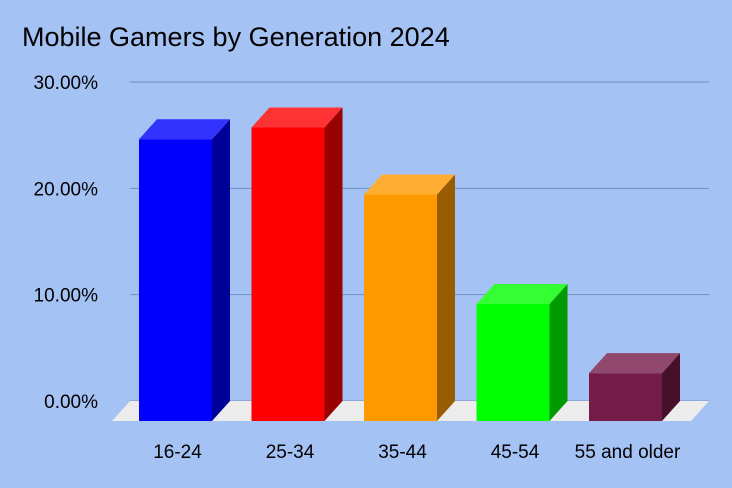  What do you see at coordinates (71, 402) in the screenshot?
I see `y-tick-label: 0.00%` at bounding box center [71, 402].